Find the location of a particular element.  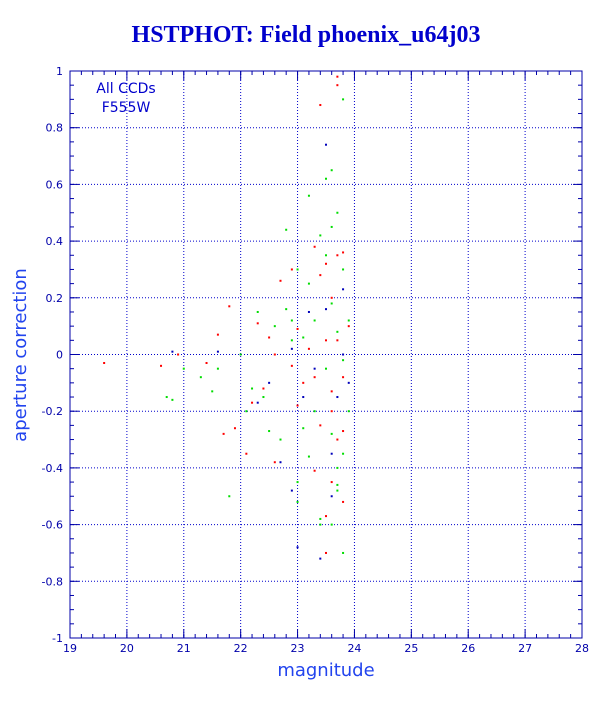

y-tick-label: -0.4 is located at coordinates (52, 468).